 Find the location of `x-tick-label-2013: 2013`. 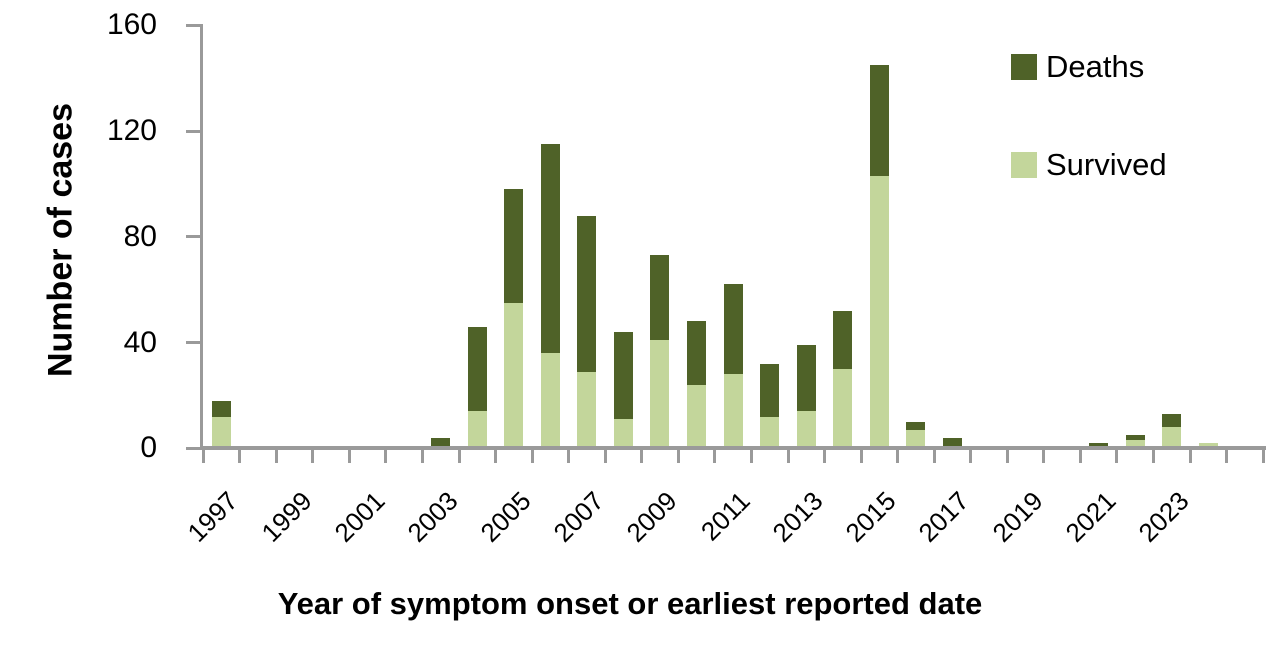

x-tick-label-2013: 2013 is located at coordinates (797, 516).